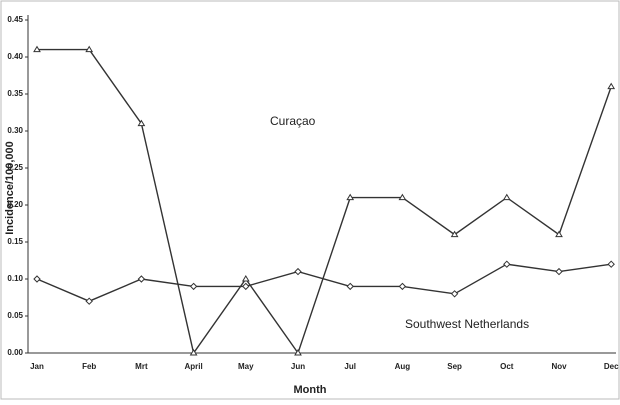 This screenshot has height=405, width=620. I want to click on y-tick-label: 0.30, so click(15, 130).